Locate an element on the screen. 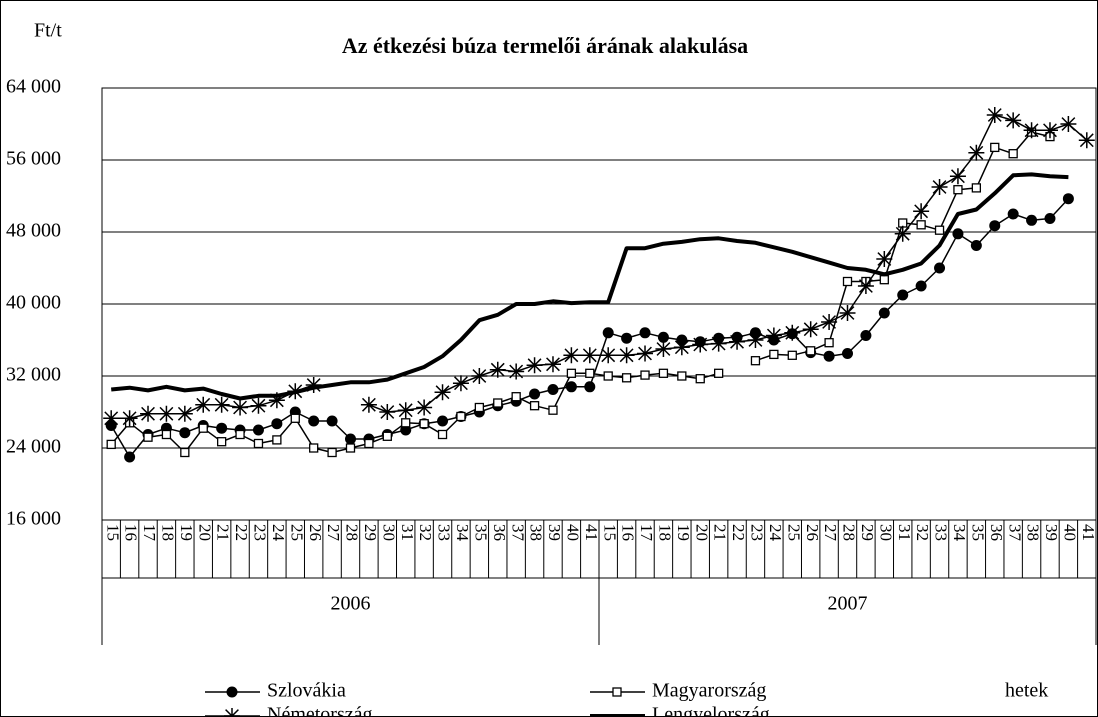 Image resolution: width=1098 pixels, height=717 pixels. x-tick-label: 19 is located at coordinates (683, 532).